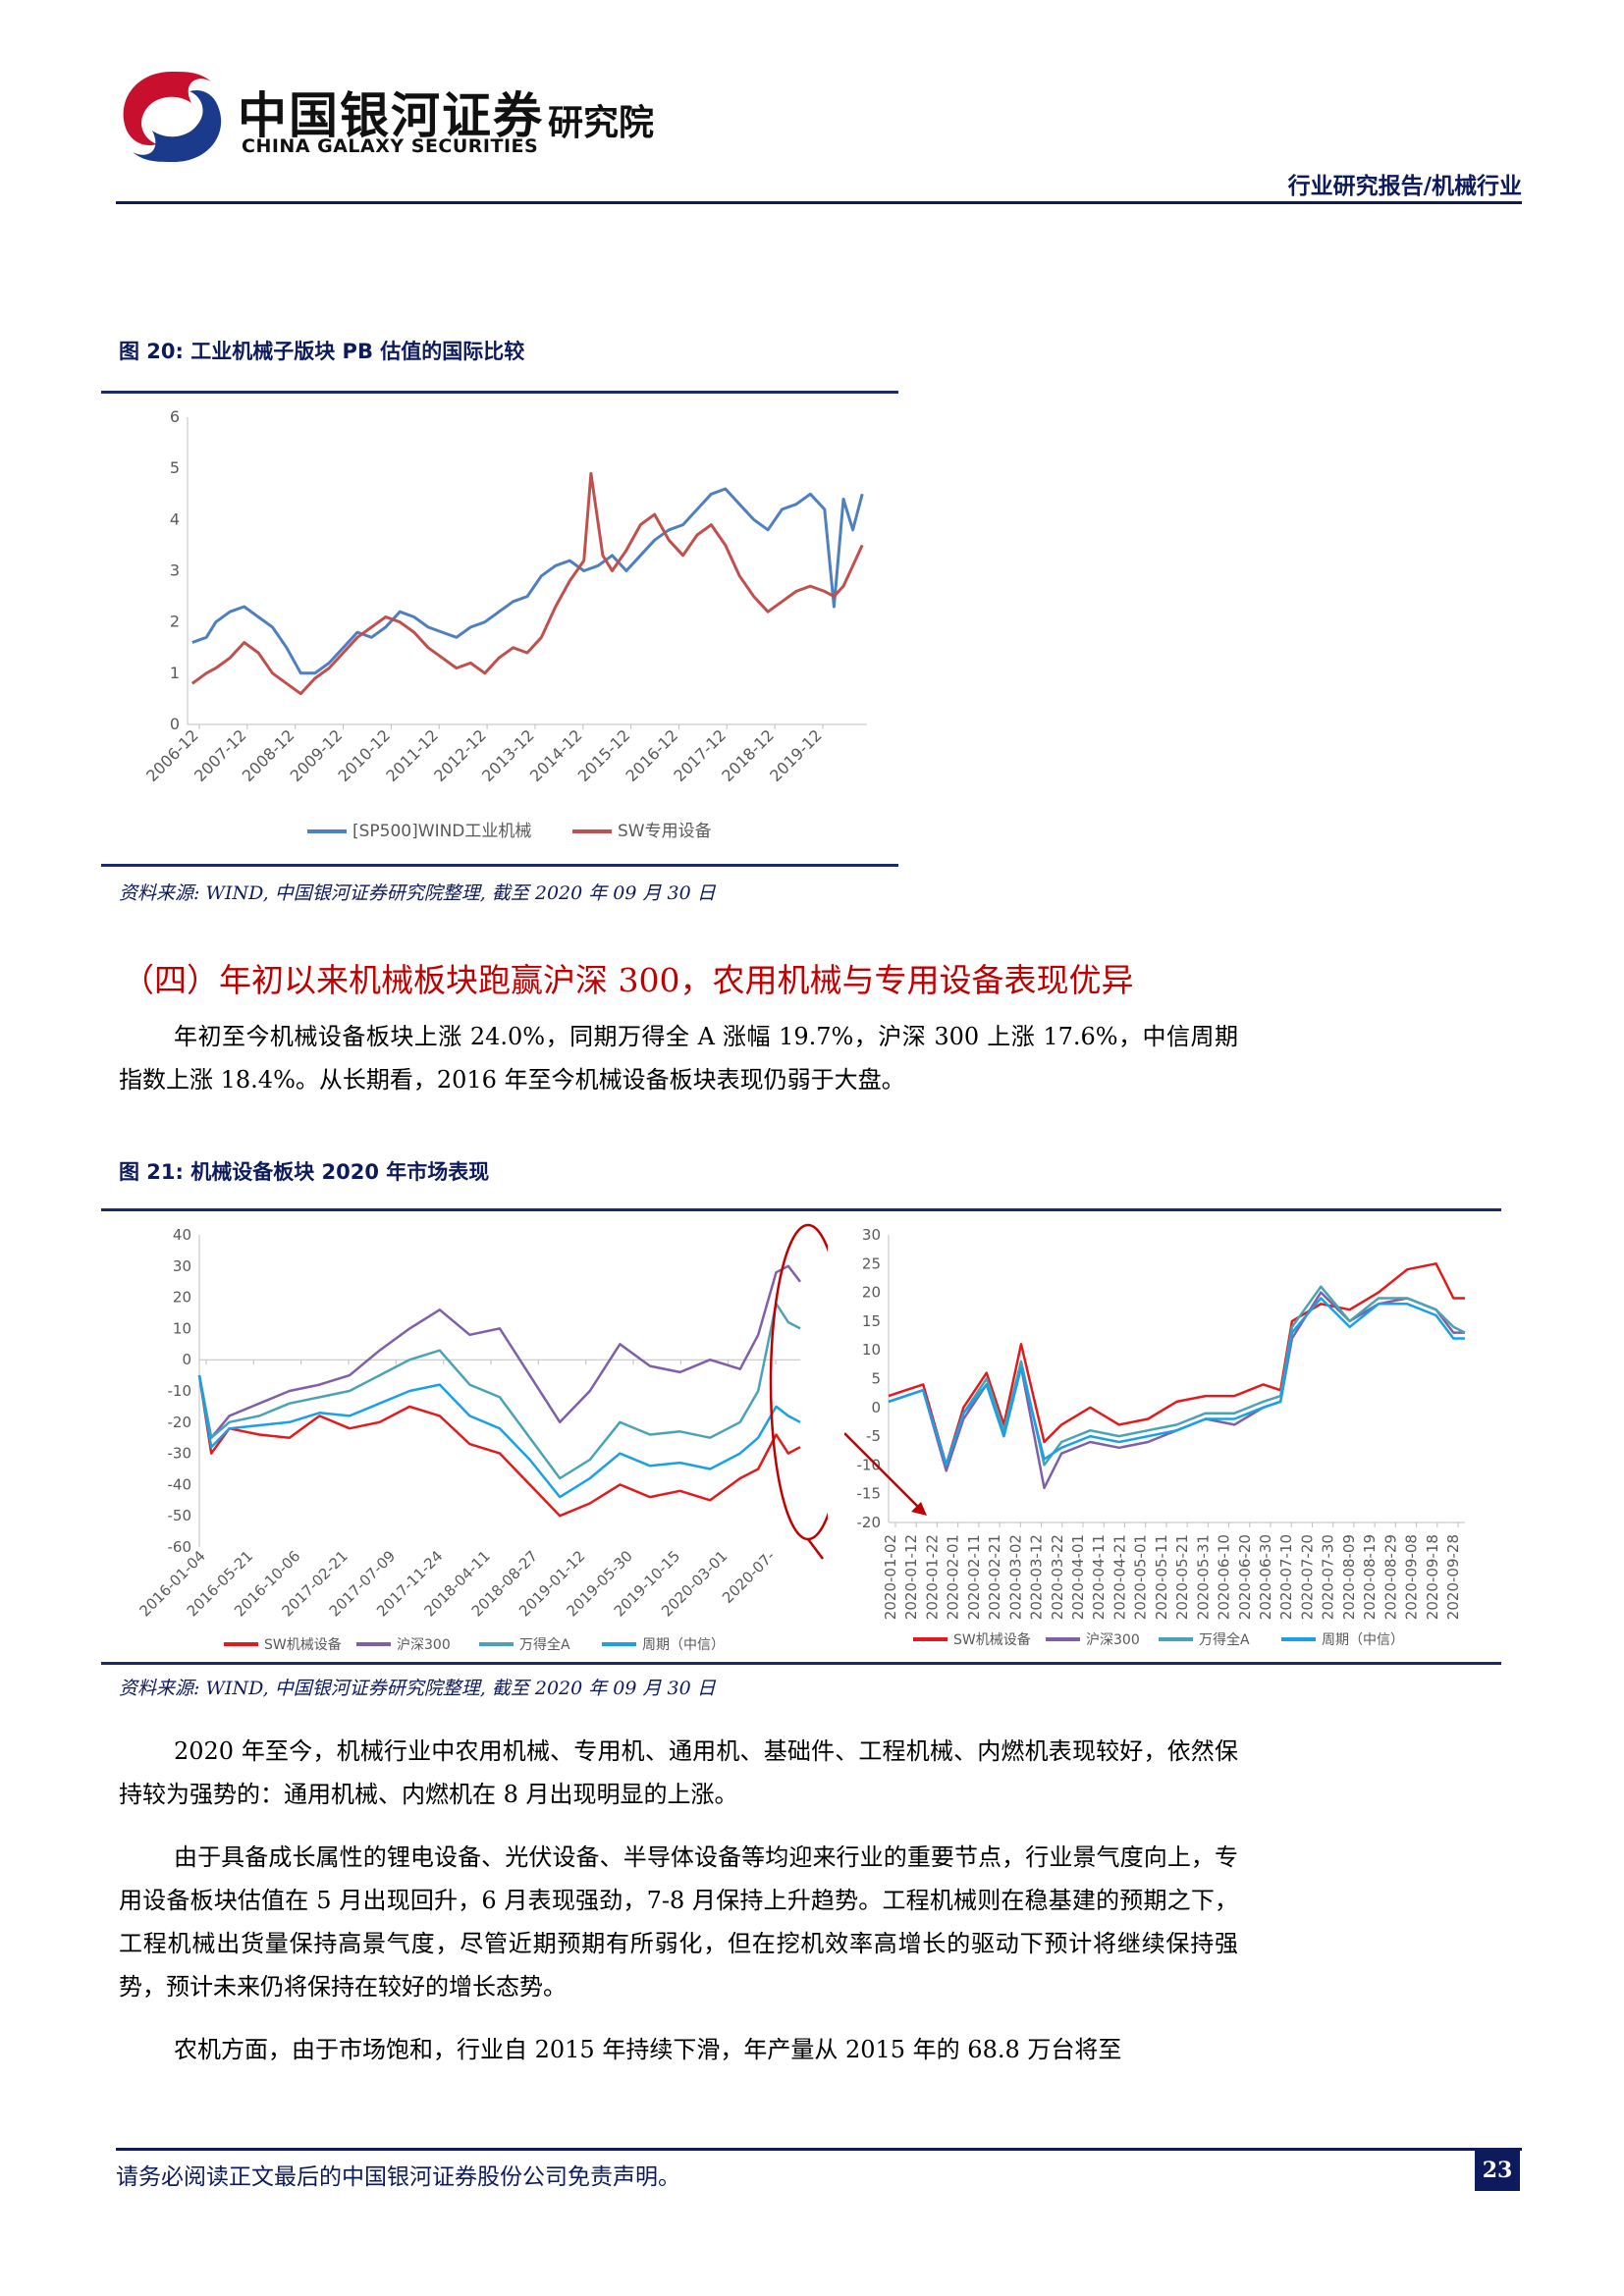 This screenshot has height=2296, width=1624. What do you see at coordinates (628, 980) in the screenshot?
I see `section-heading: （四）年初以来机械板块跑赢沪深 300，农用机械与专用设备表现优异` at bounding box center [628, 980].